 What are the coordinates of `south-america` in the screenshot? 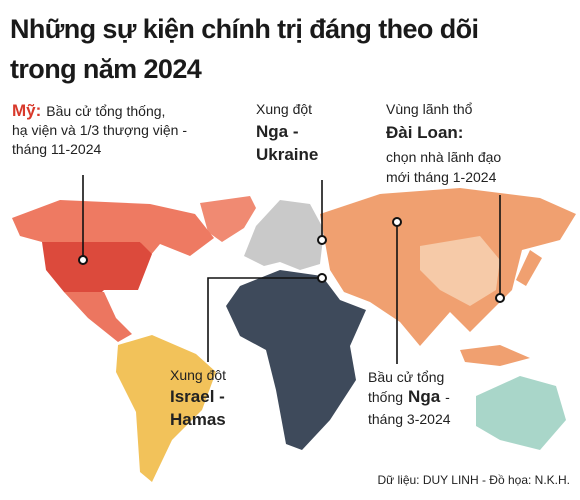 It's located at (166, 408).